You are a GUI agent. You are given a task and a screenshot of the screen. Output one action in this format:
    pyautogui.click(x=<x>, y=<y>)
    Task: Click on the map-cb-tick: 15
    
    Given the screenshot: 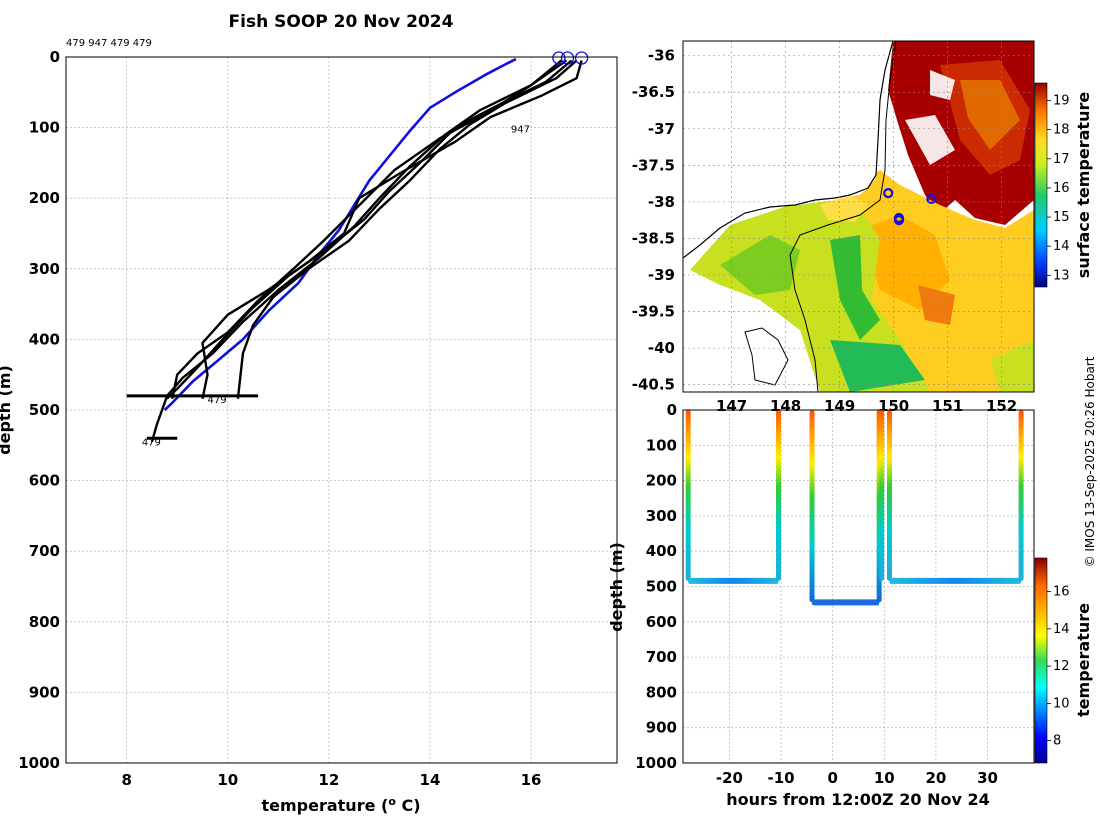 What is the action you would take?
    pyautogui.click(x=1061, y=217)
    